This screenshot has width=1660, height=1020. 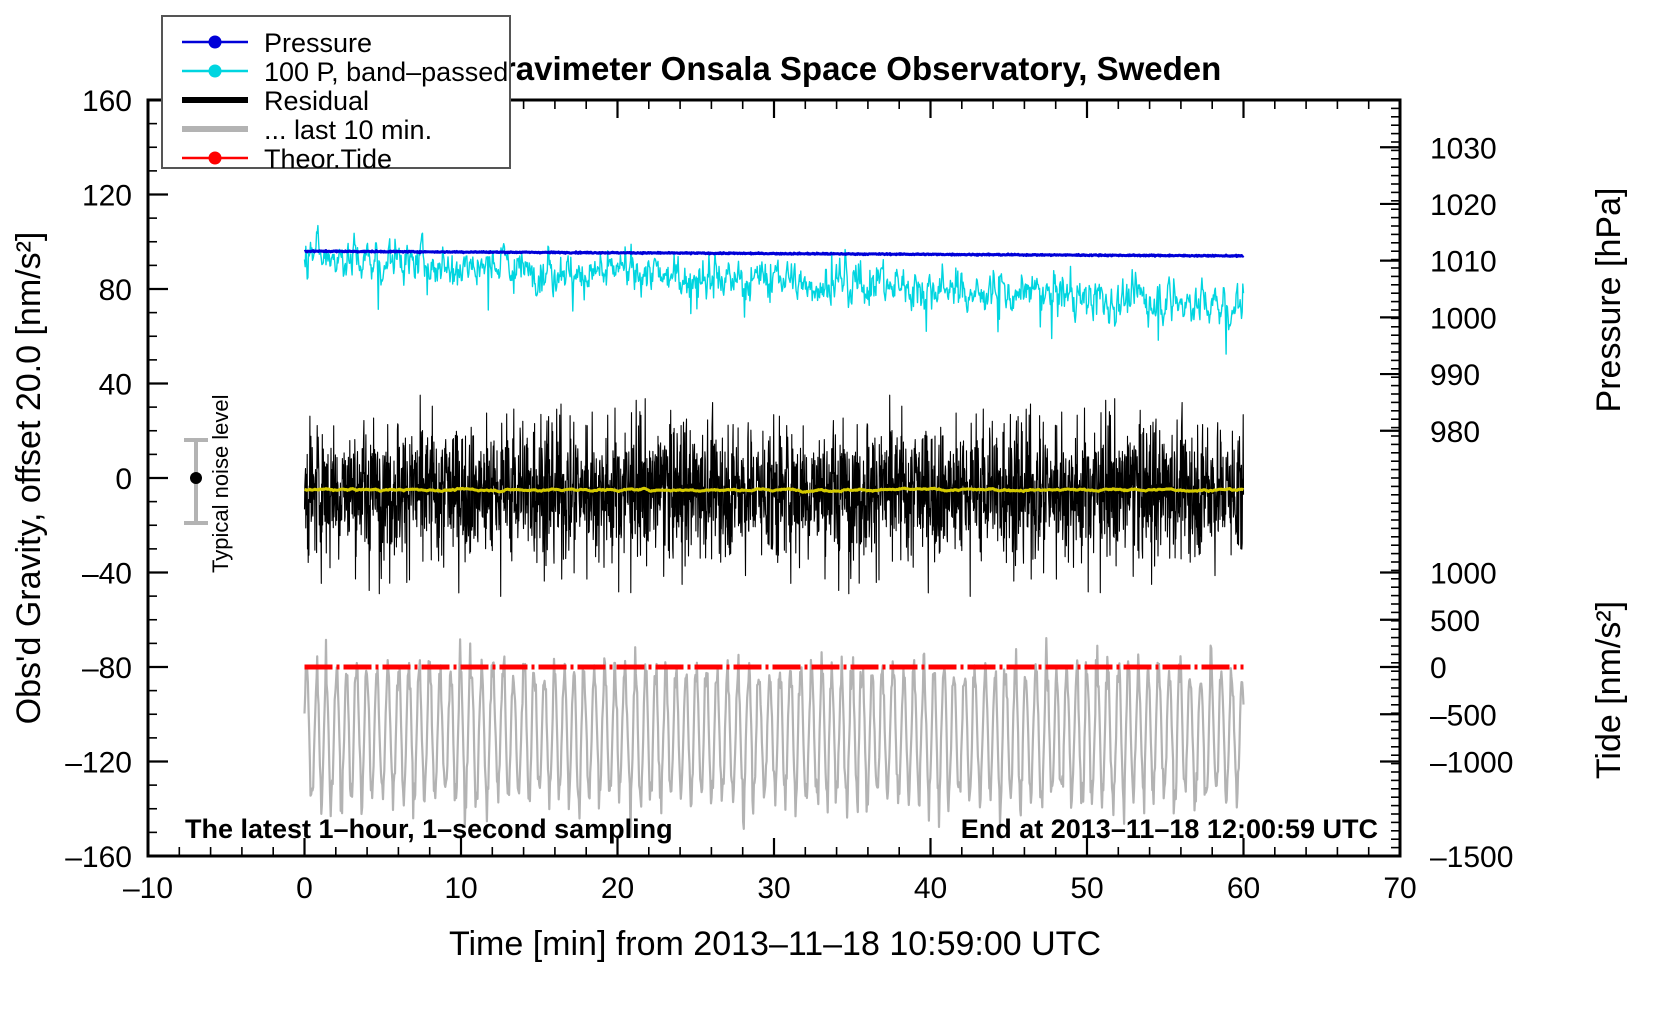 What do you see at coordinates (774, 490) in the screenshot?
I see `trace-smoothed-residual` at bounding box center [774, 490].